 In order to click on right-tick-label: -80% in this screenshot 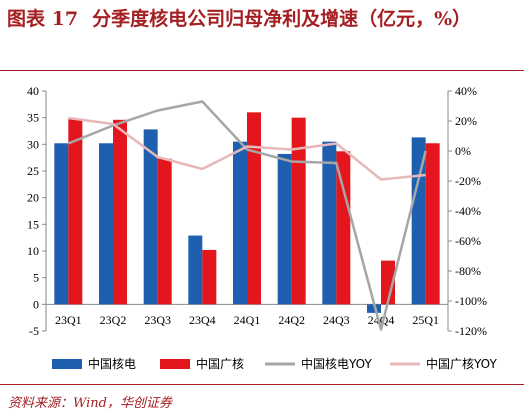, I will do `click(468, 271)`.